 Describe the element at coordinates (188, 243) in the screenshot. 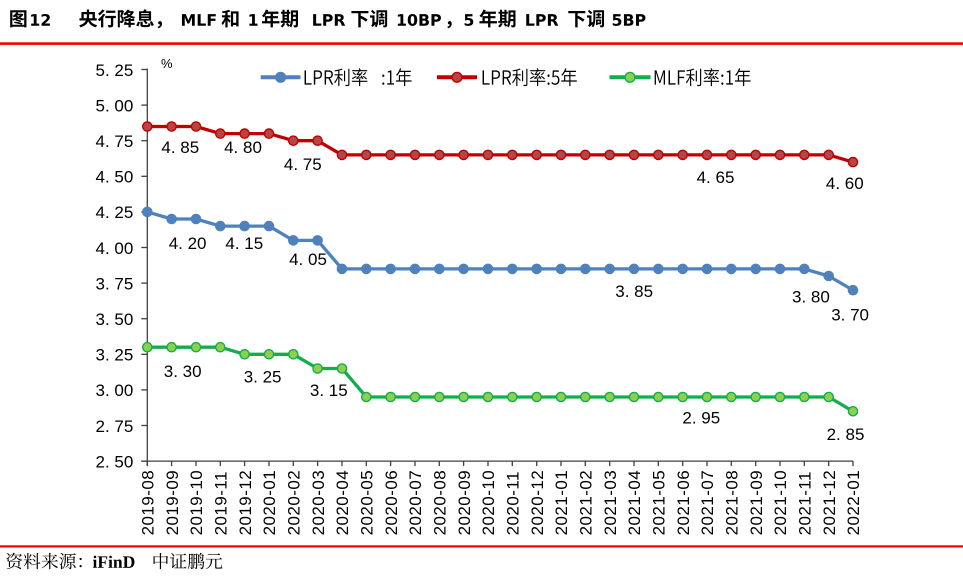

I see `svg-text: 4. 20` at that location.